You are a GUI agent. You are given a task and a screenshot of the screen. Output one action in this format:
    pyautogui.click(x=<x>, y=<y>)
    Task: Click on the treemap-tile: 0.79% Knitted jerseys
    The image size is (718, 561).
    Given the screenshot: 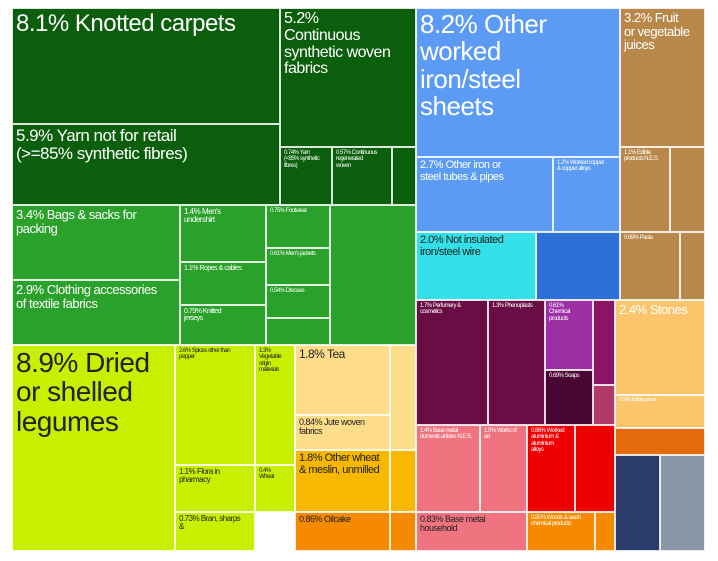 What is the action you would take?
    pyautogui.click(x=223, y=325)
    